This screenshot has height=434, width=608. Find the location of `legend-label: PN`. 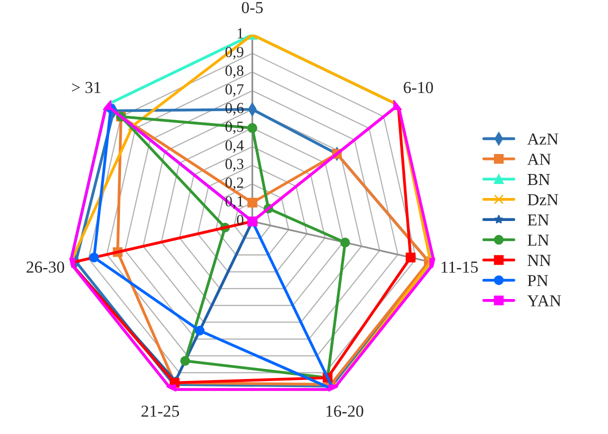

legend-label: PN is located at coordinates (538, 280).